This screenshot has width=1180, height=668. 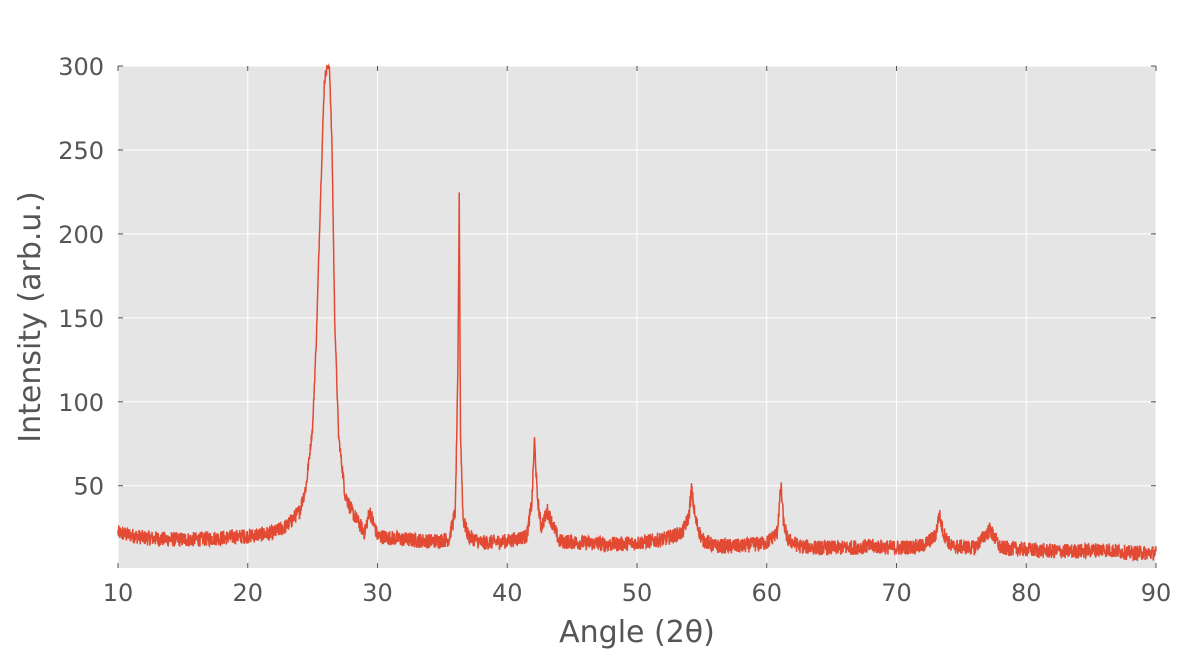 I want to click on x-tick-label: 40, so click(x=507, y=593).